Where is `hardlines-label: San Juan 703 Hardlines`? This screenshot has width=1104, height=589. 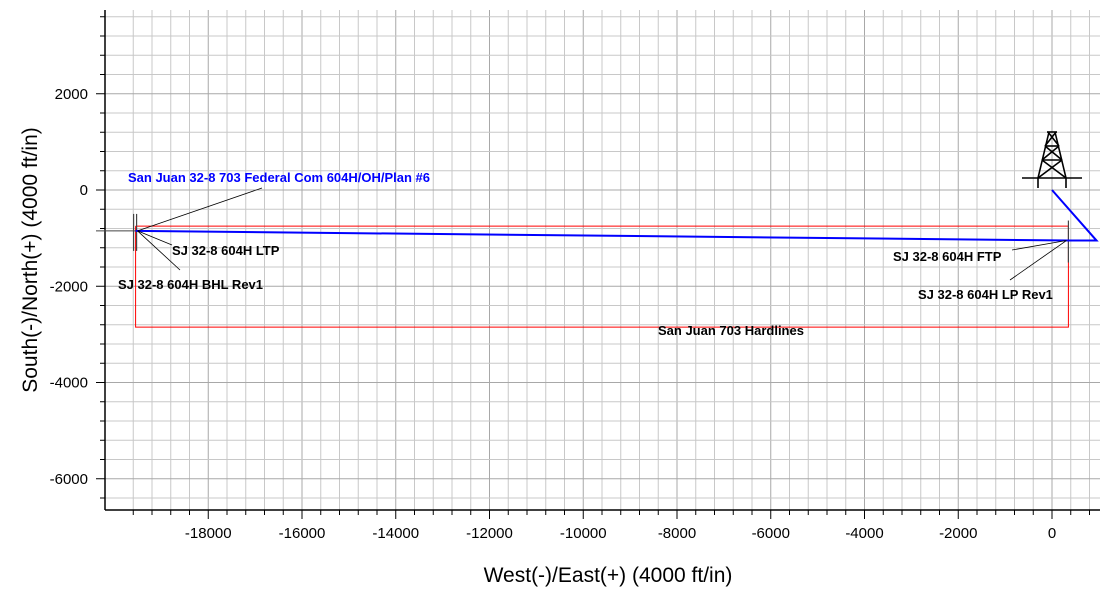 hardlines-label: San Juan 703 Hardlines is located at coordinates (731, 330).